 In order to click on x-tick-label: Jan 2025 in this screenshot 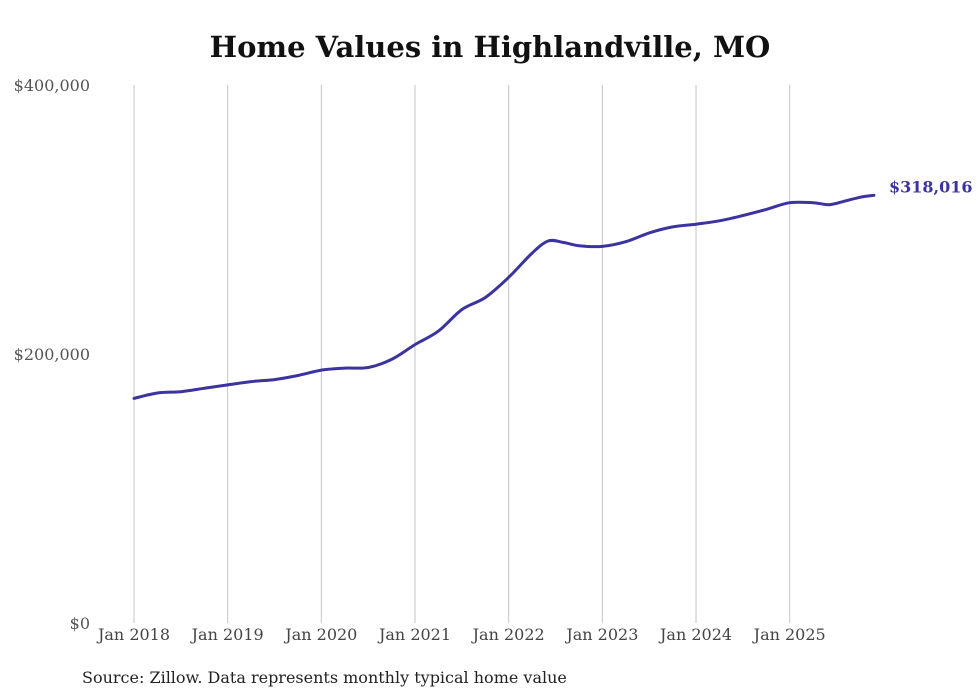, I will do `click(789, 634)`.